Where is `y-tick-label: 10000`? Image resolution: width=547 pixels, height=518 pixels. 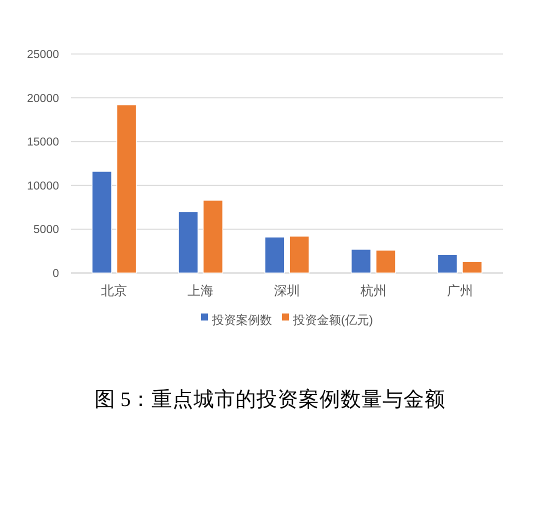
y-tick-label: 10000 is located at coordinates (43, 186).